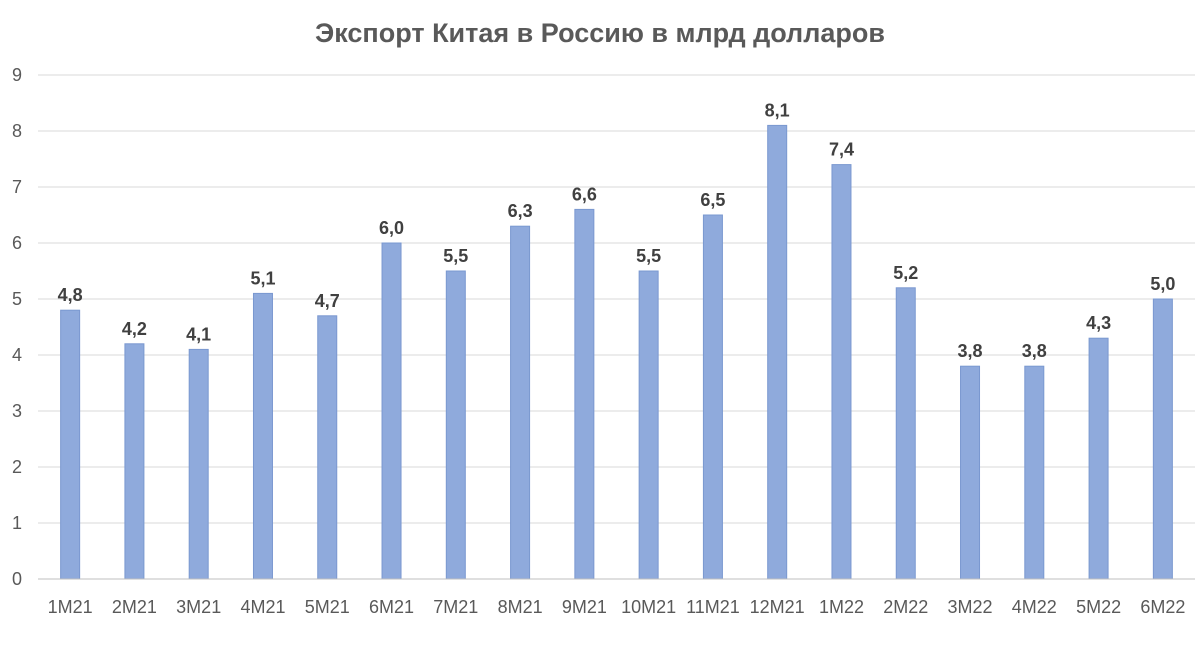 The width and height of the screenshot is (1200, 656). What do you see at coordinates (17, 243) in the screenshot?
I see `y-tick-label: 6` at bounding box center [17, 243].